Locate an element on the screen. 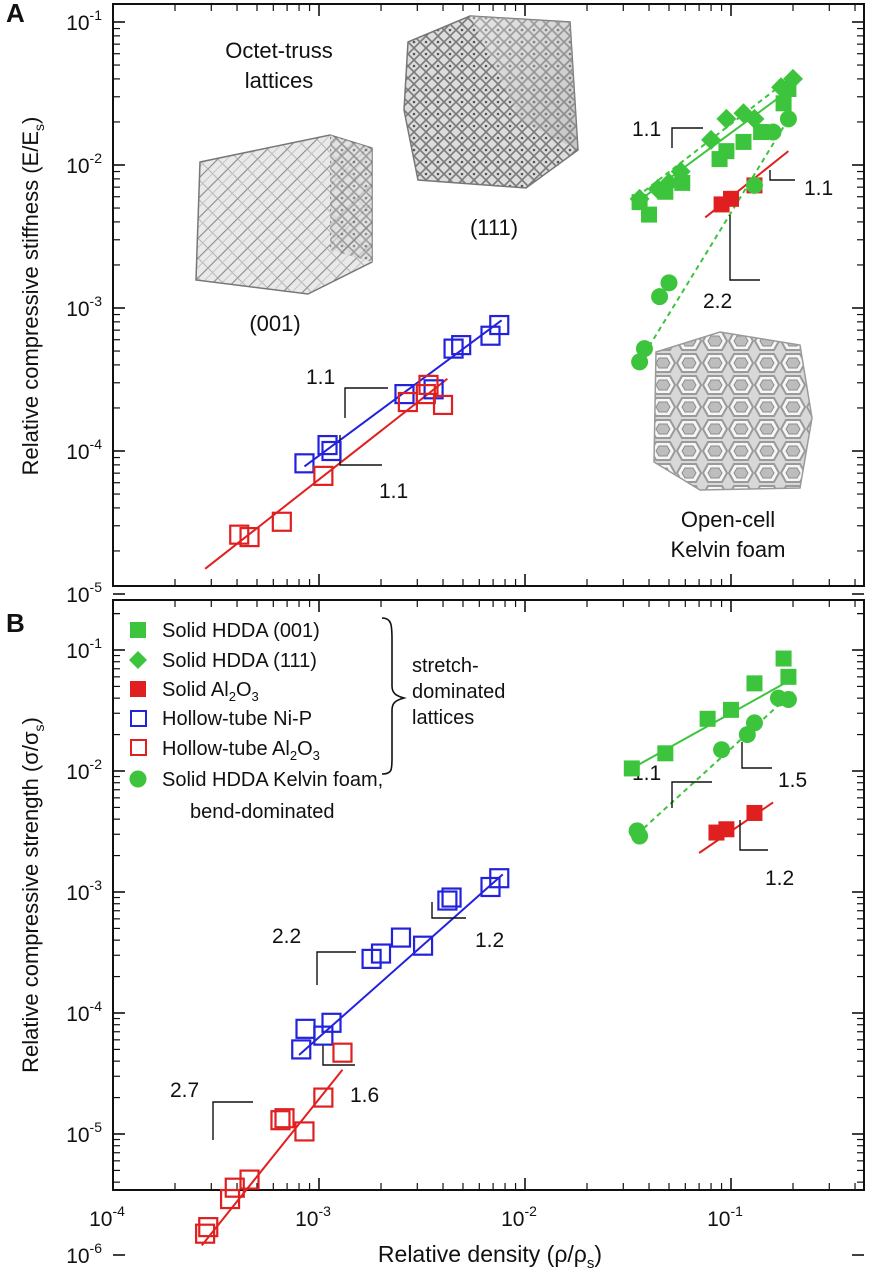 The image size is (890, 1280). panel-a-label: A is located at coordinates (15, 14).